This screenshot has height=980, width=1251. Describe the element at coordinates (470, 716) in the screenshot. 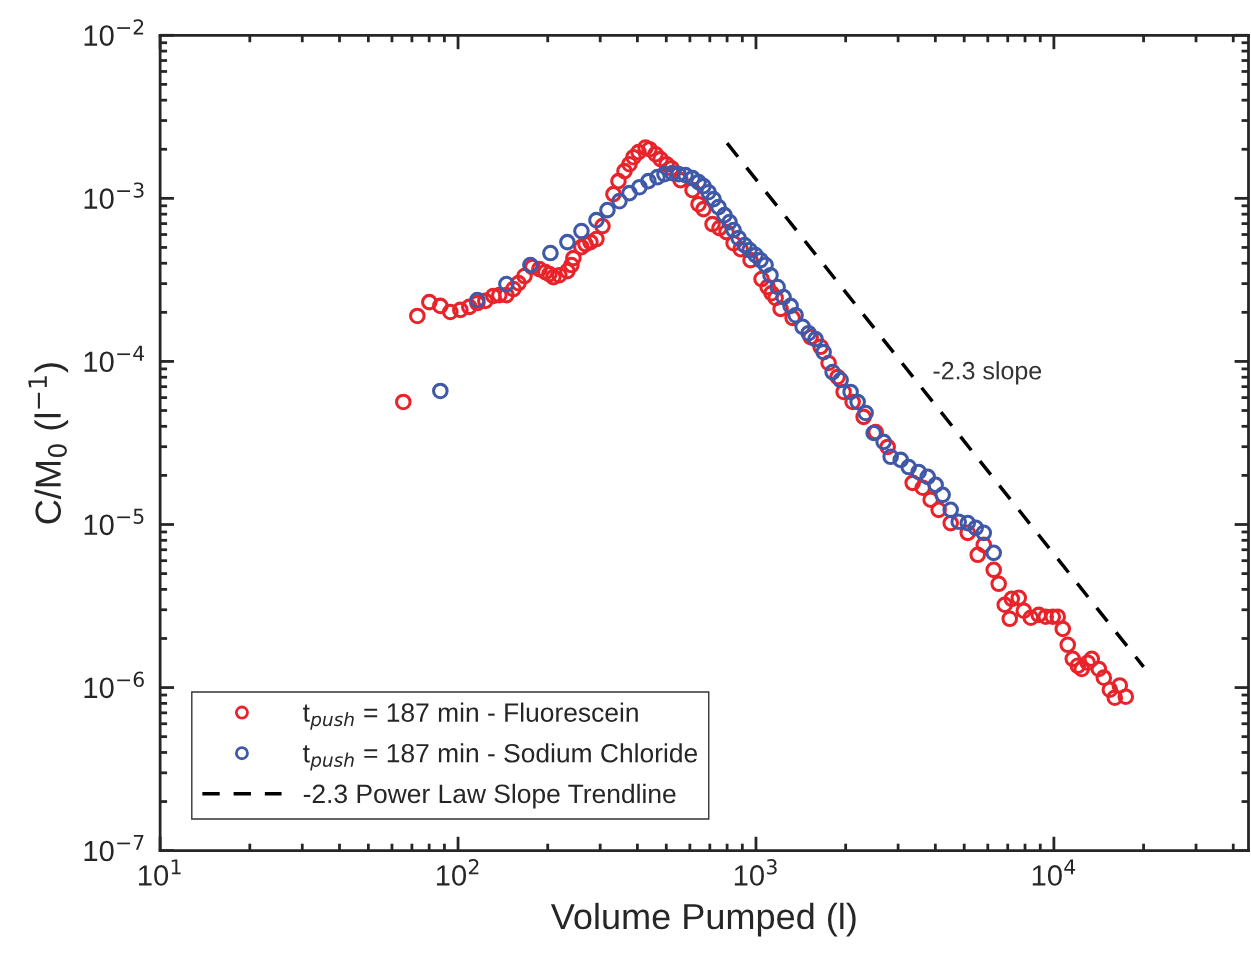

I see `legend-label: t$_{push}$ = 187 min - Fluorescein` at that location.